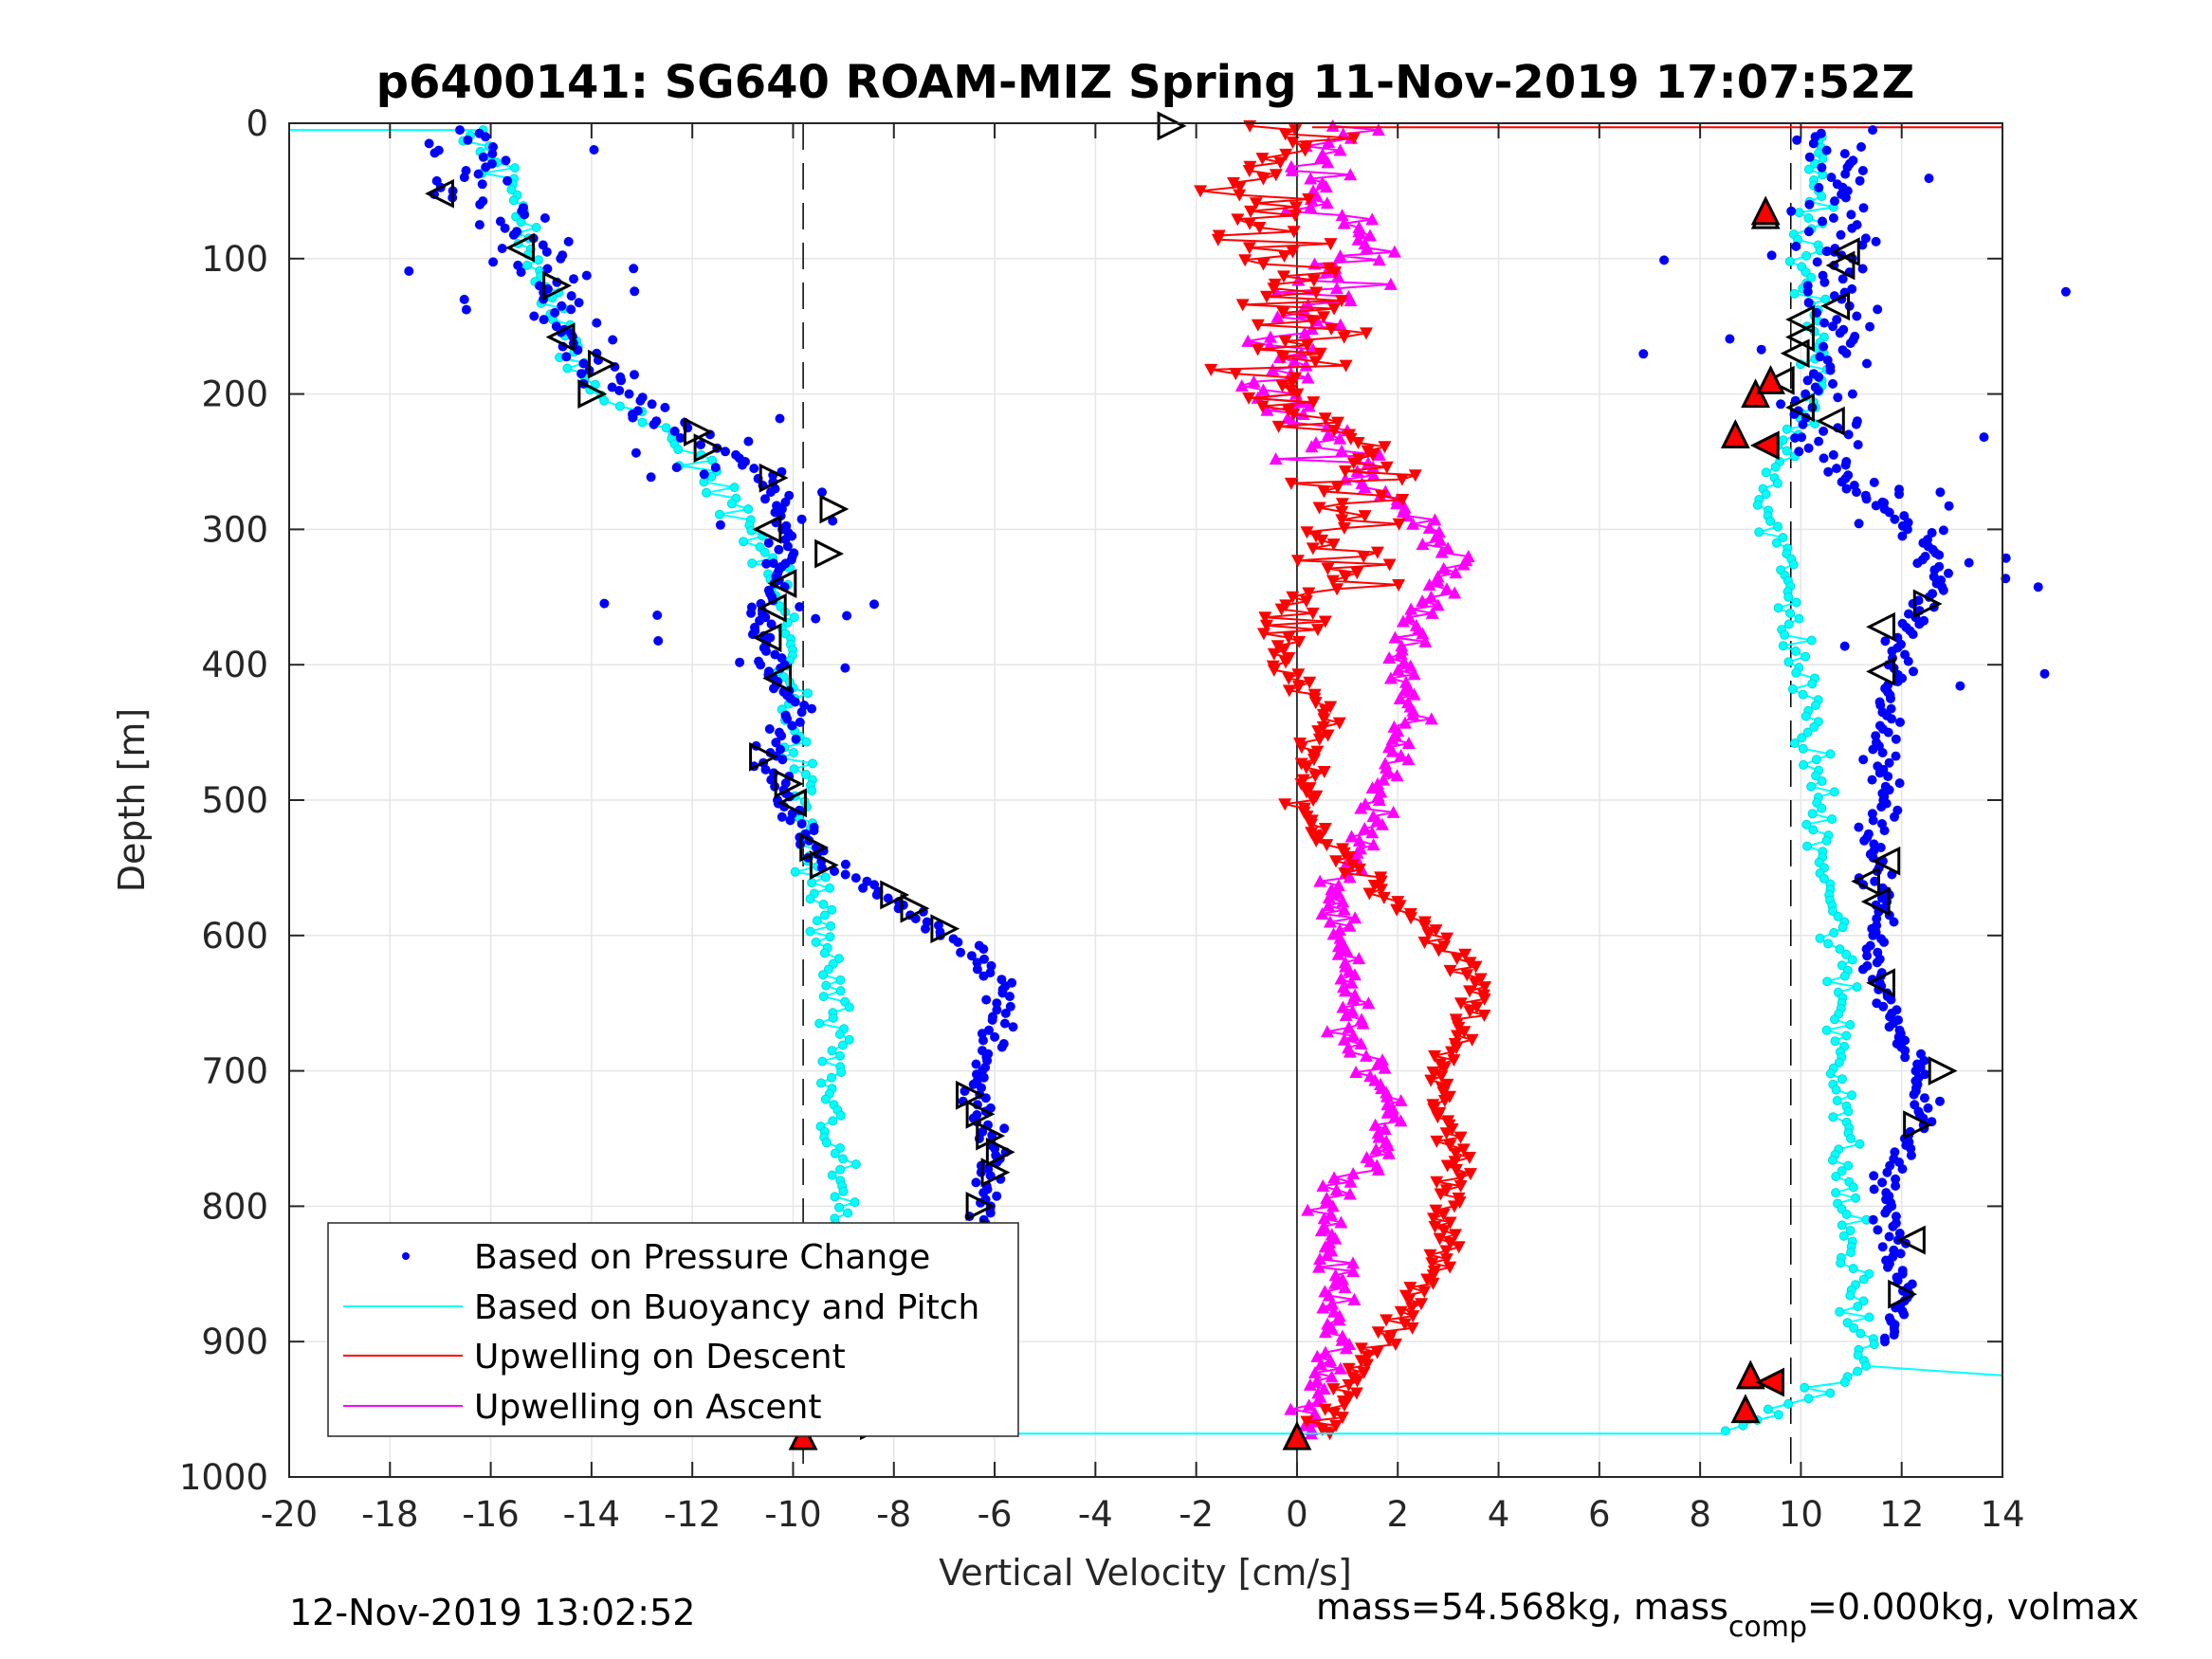  Describe the element at coordinates (1297, 1514) in the screenshot. I see `x-tick-label: 0` at that location.